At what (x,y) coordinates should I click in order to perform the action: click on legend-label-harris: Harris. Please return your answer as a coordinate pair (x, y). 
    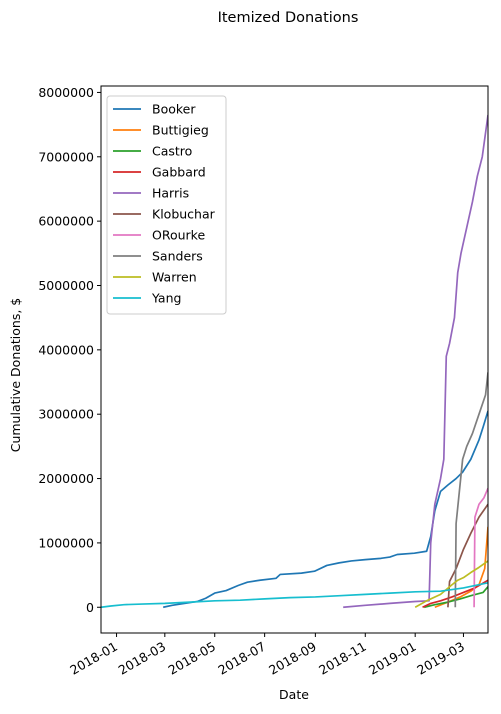
    Looking at the image, I should click on (170, 193).